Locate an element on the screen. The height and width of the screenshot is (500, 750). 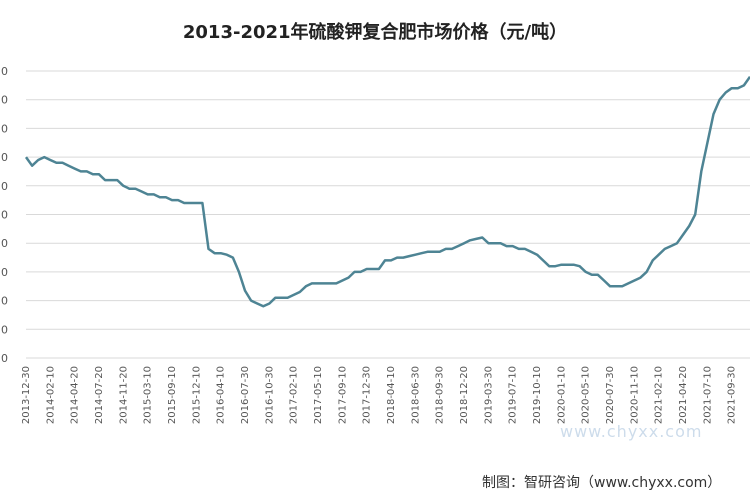
x-tick-label: 2017-05-10 is located at coordinates (318, 395).